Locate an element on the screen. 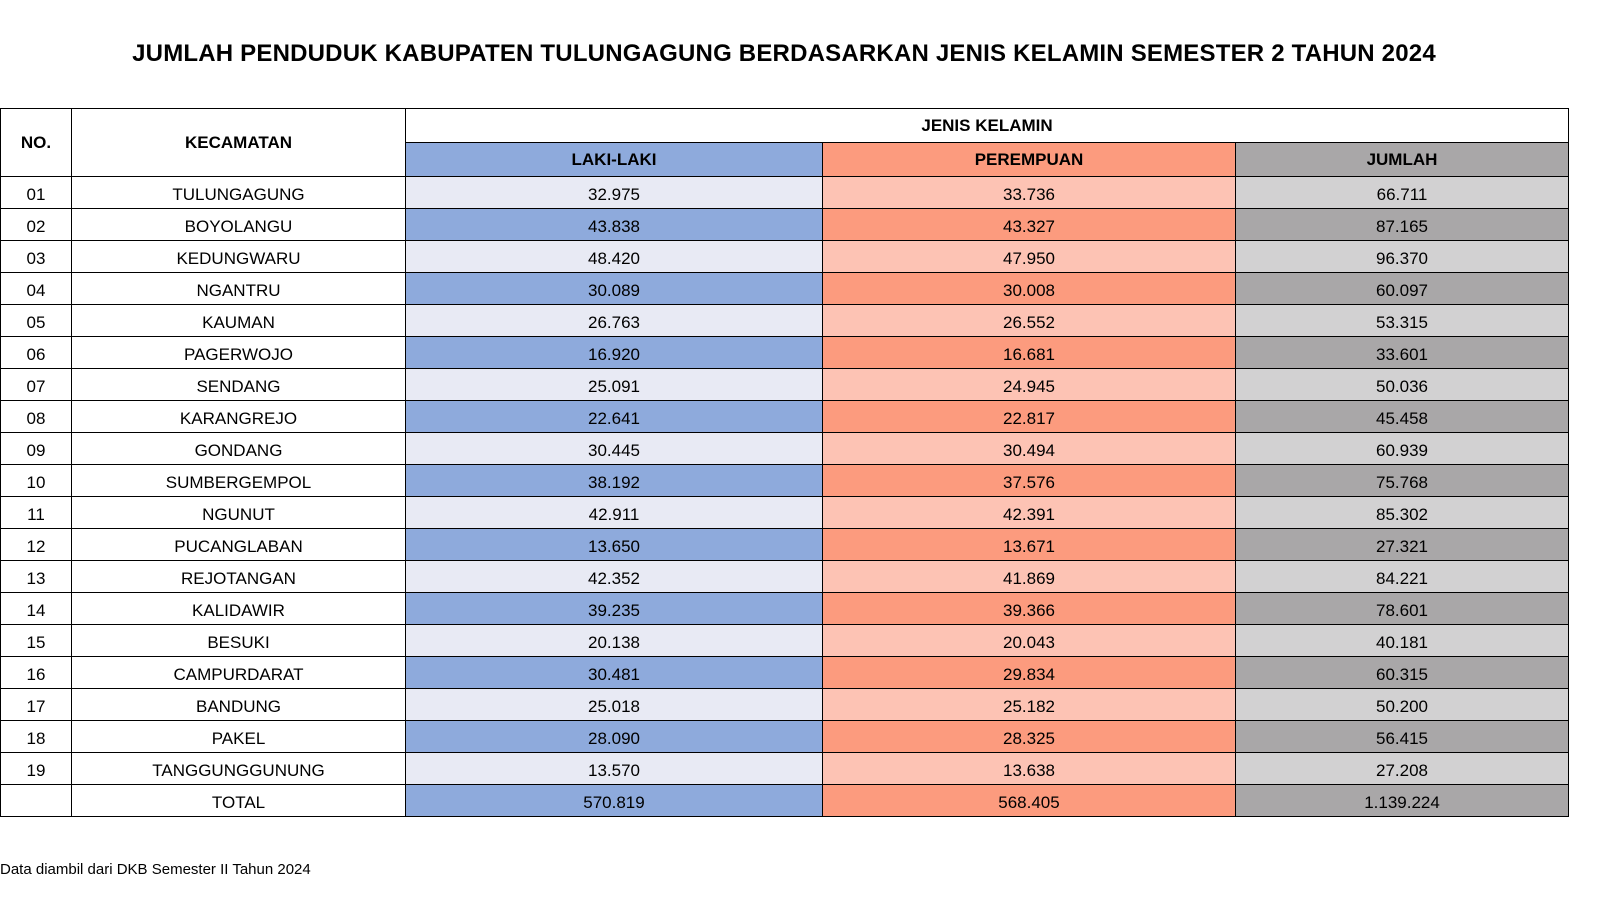 This screenshot has height=900, width=1600. row-jumlah: 84.221 is located at coordinates (1402, 576).